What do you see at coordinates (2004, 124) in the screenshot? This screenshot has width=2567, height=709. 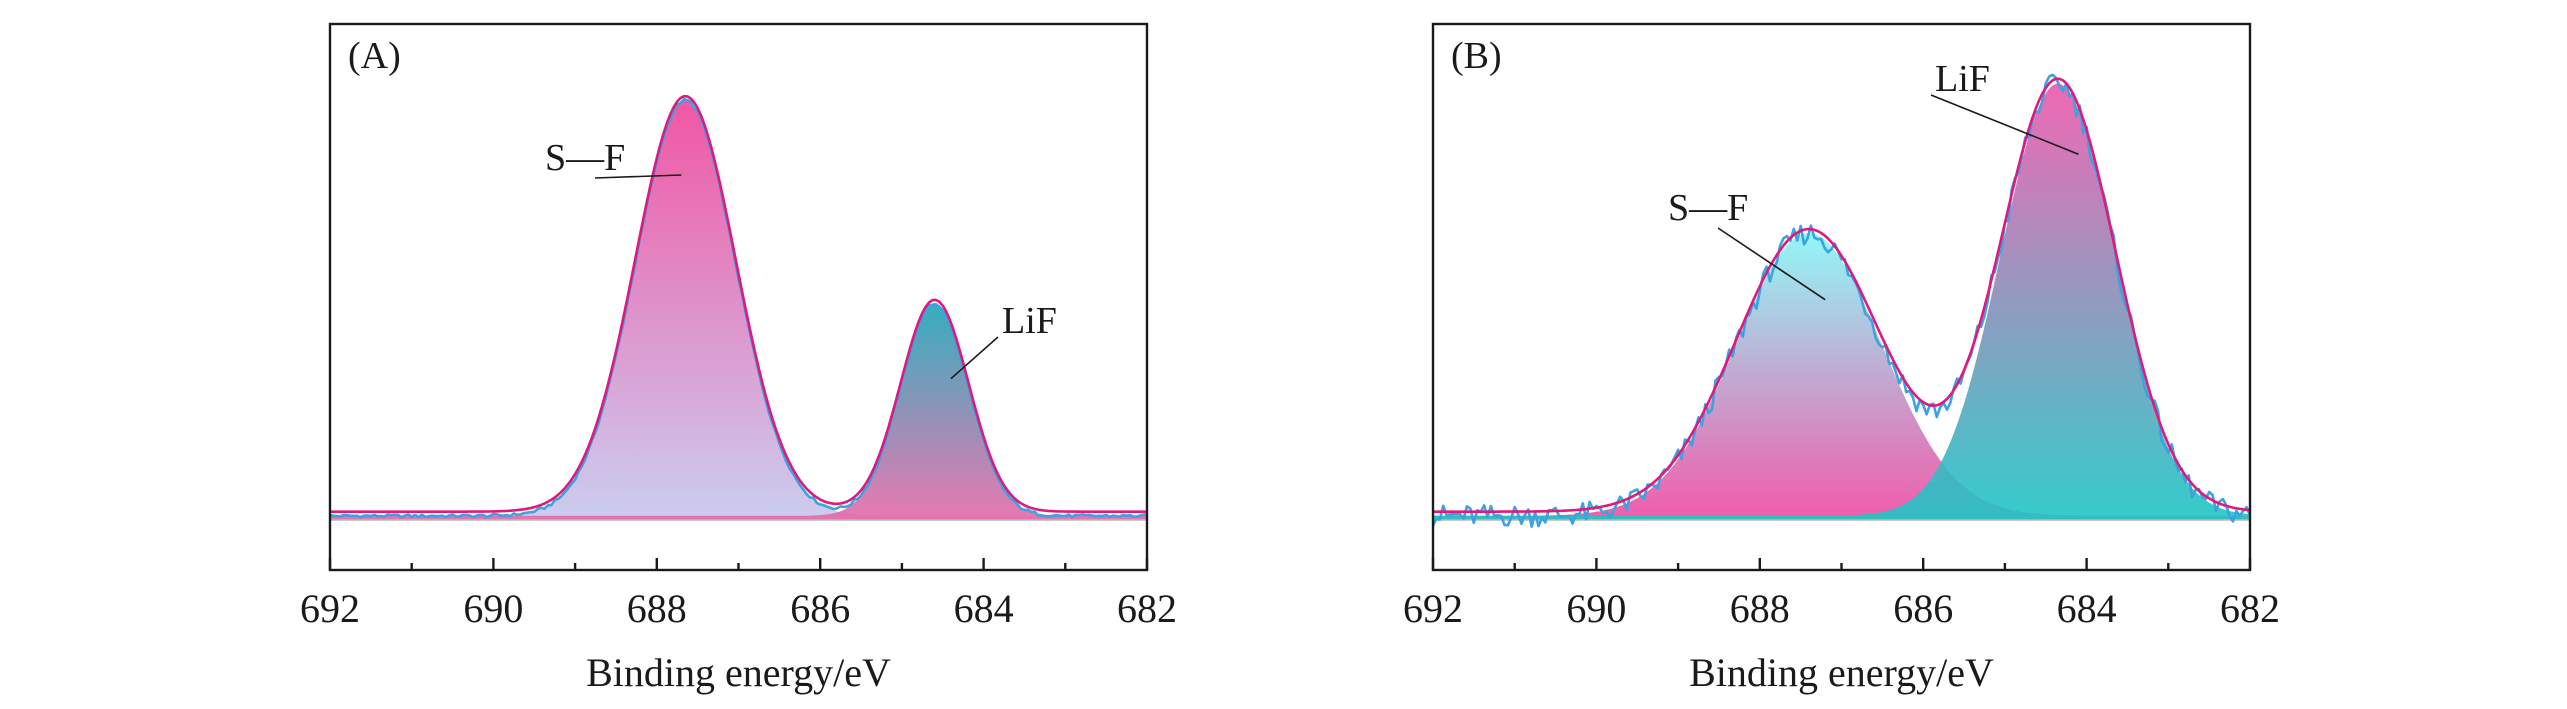 I see `lif-leader-line-b` at bounding box center [2004, 124].